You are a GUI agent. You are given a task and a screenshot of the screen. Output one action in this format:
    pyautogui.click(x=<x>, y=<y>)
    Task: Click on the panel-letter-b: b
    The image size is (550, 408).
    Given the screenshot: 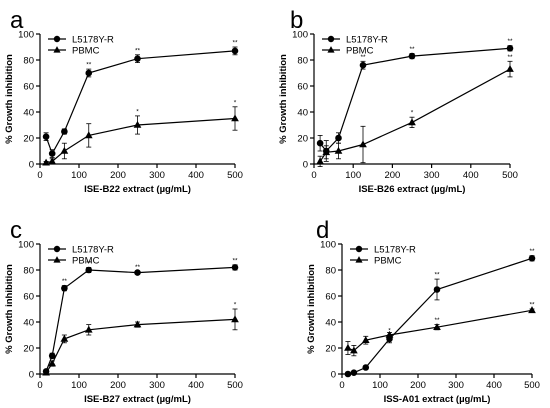 What is the action you would take?
    pyautogui.click(x=296, y=20)
    